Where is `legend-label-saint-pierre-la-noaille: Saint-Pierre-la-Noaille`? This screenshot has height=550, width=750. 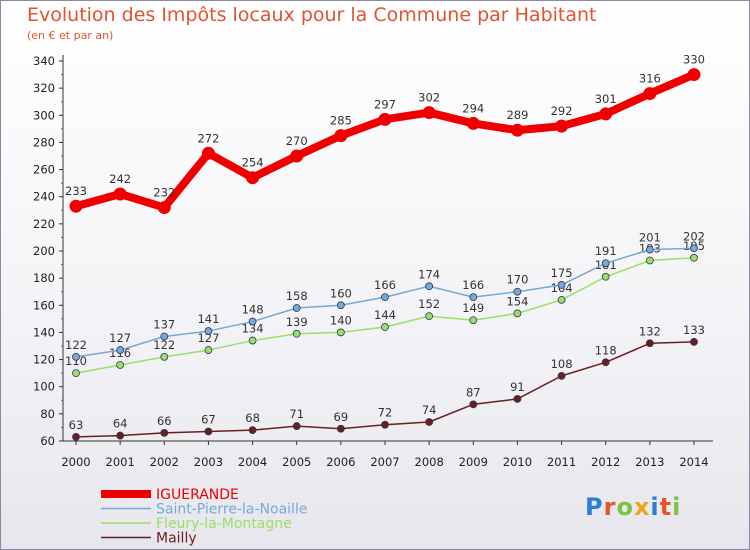 legend-label-saint-pierre-la-noaille: Saint-Pierre-la-Noaille is located at coordinates (231, 510).